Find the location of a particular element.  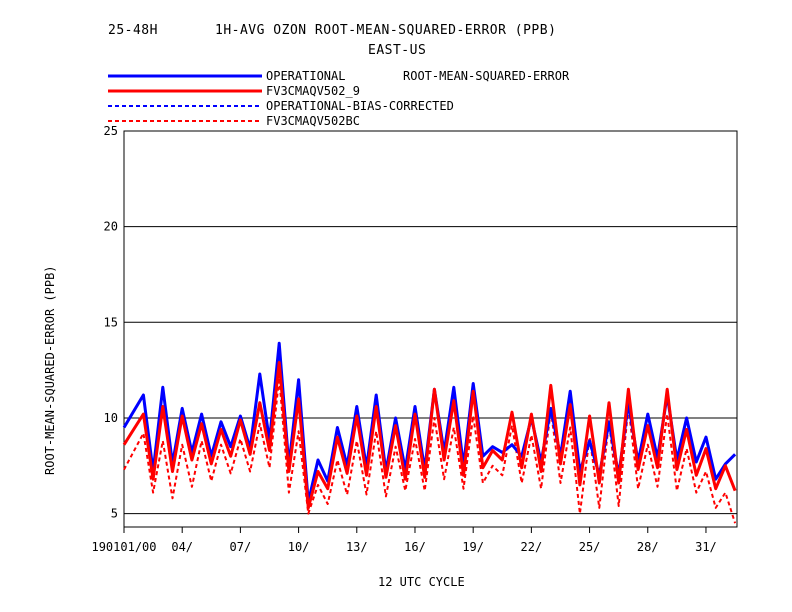

x-tick-label: 190101/00 is located at coordinates (123, 547).